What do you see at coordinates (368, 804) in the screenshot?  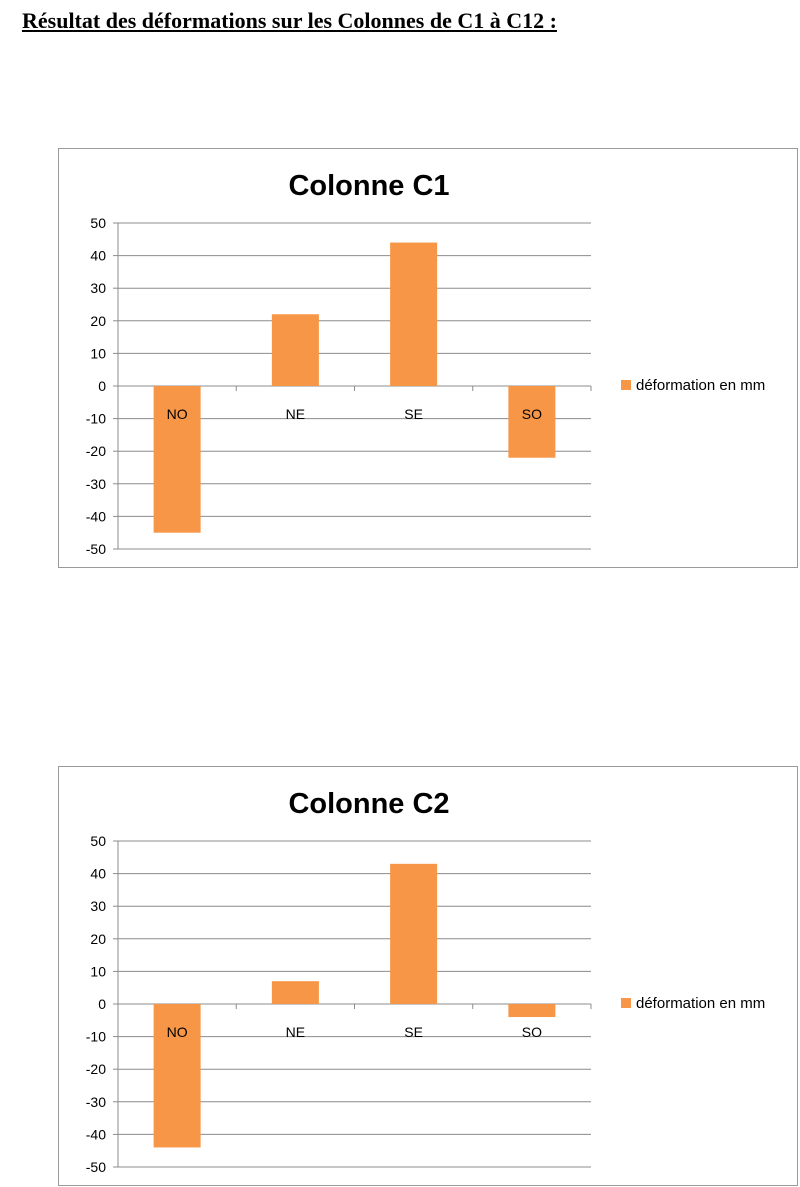 I see `chart-title: Colonne C2` at bounding box center [368, 804].